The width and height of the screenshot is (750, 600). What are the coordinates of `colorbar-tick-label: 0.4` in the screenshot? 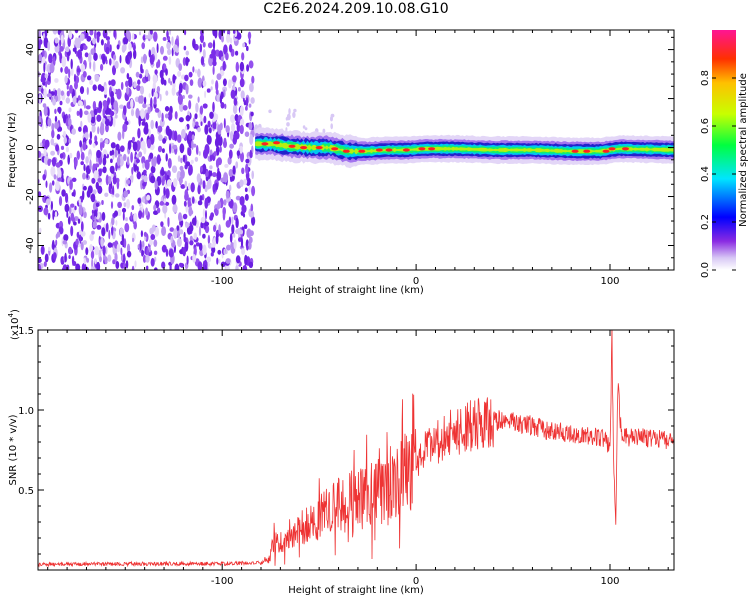 It's located at (705, 174).